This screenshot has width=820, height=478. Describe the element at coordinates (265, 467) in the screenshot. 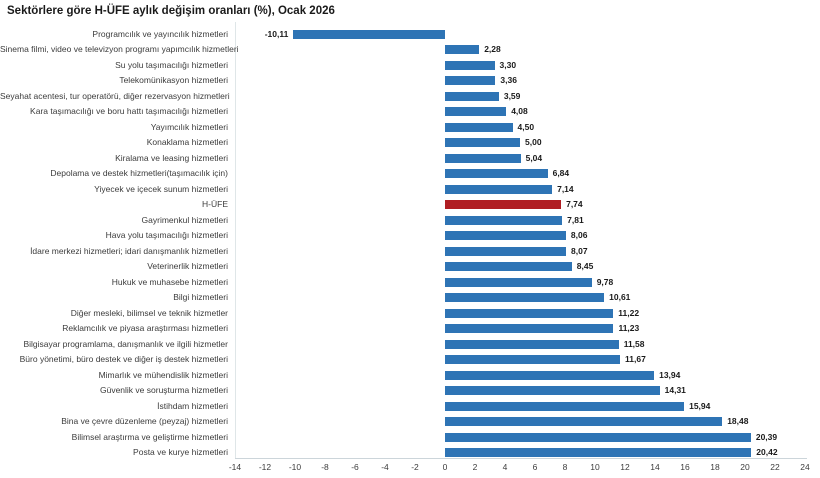

I see `x-axis-tick-label: -12` at that location.